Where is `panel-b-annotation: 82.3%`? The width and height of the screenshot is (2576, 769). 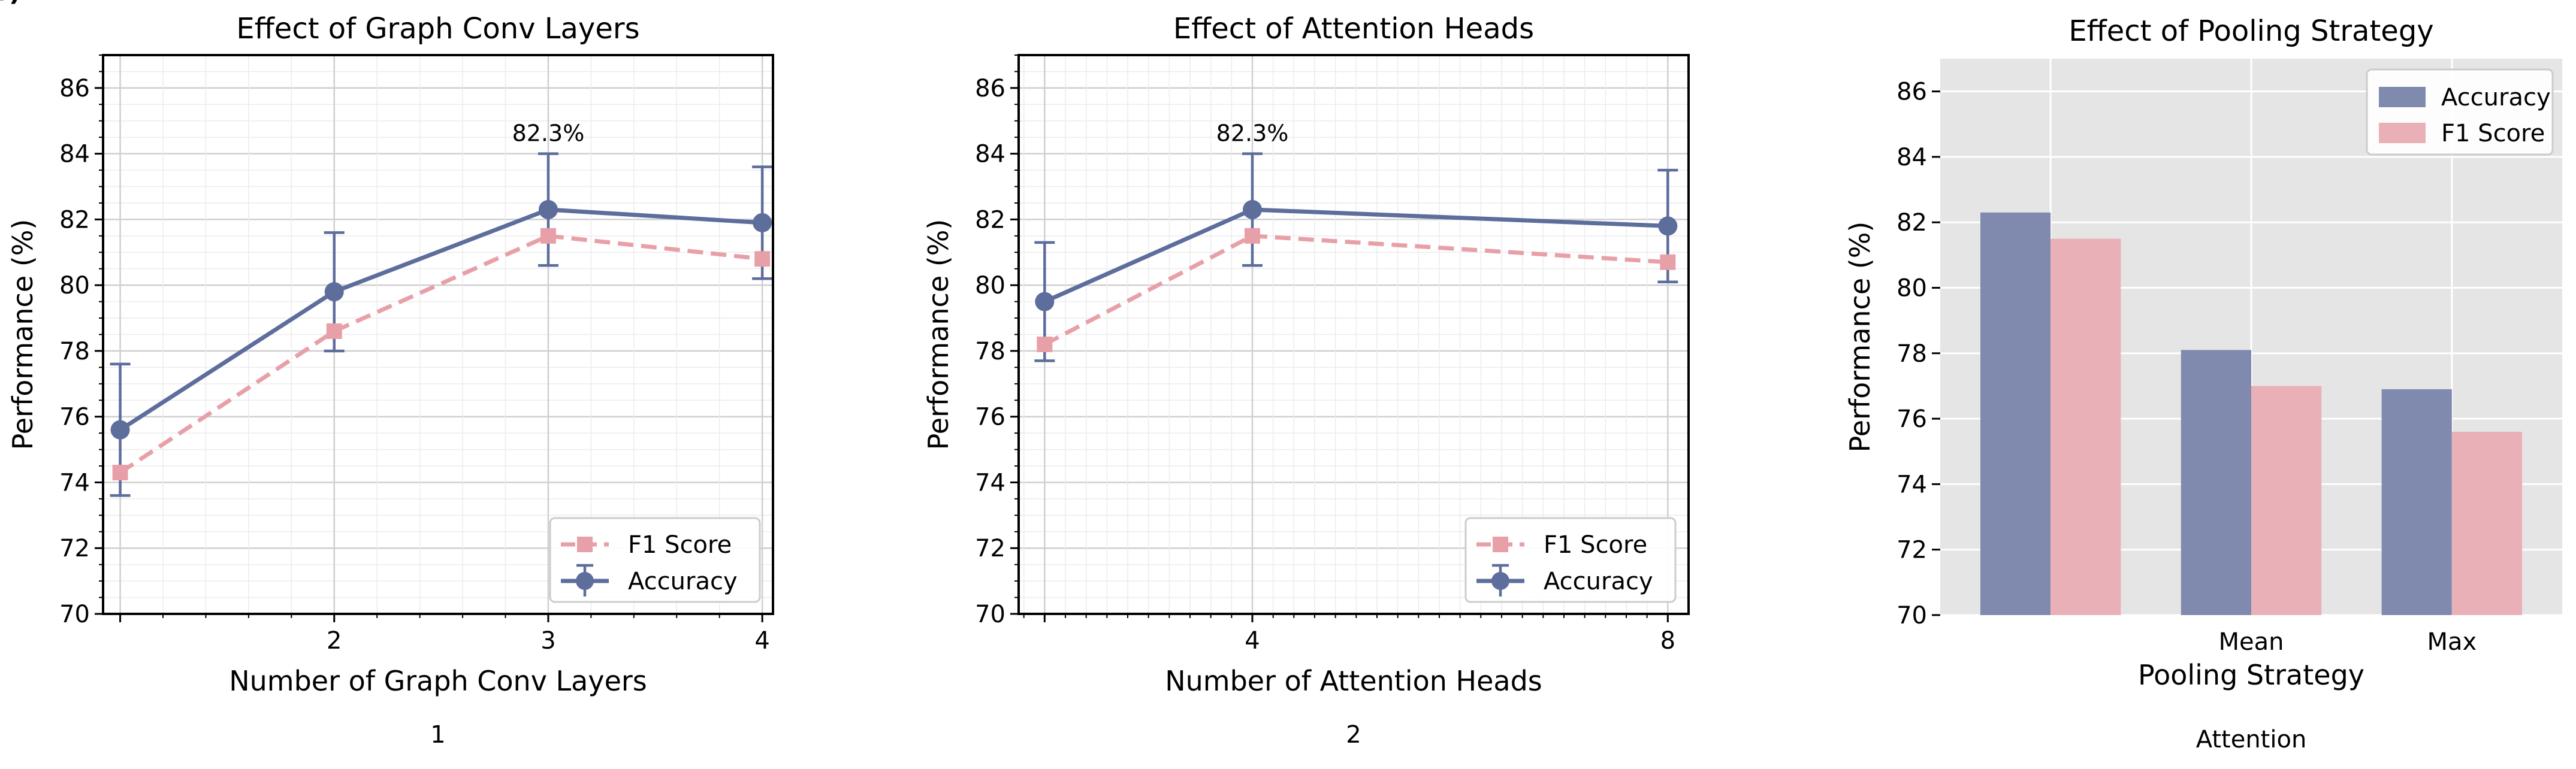 panel-b-annotation: 82.3% is located at coordinates (1253, 134).